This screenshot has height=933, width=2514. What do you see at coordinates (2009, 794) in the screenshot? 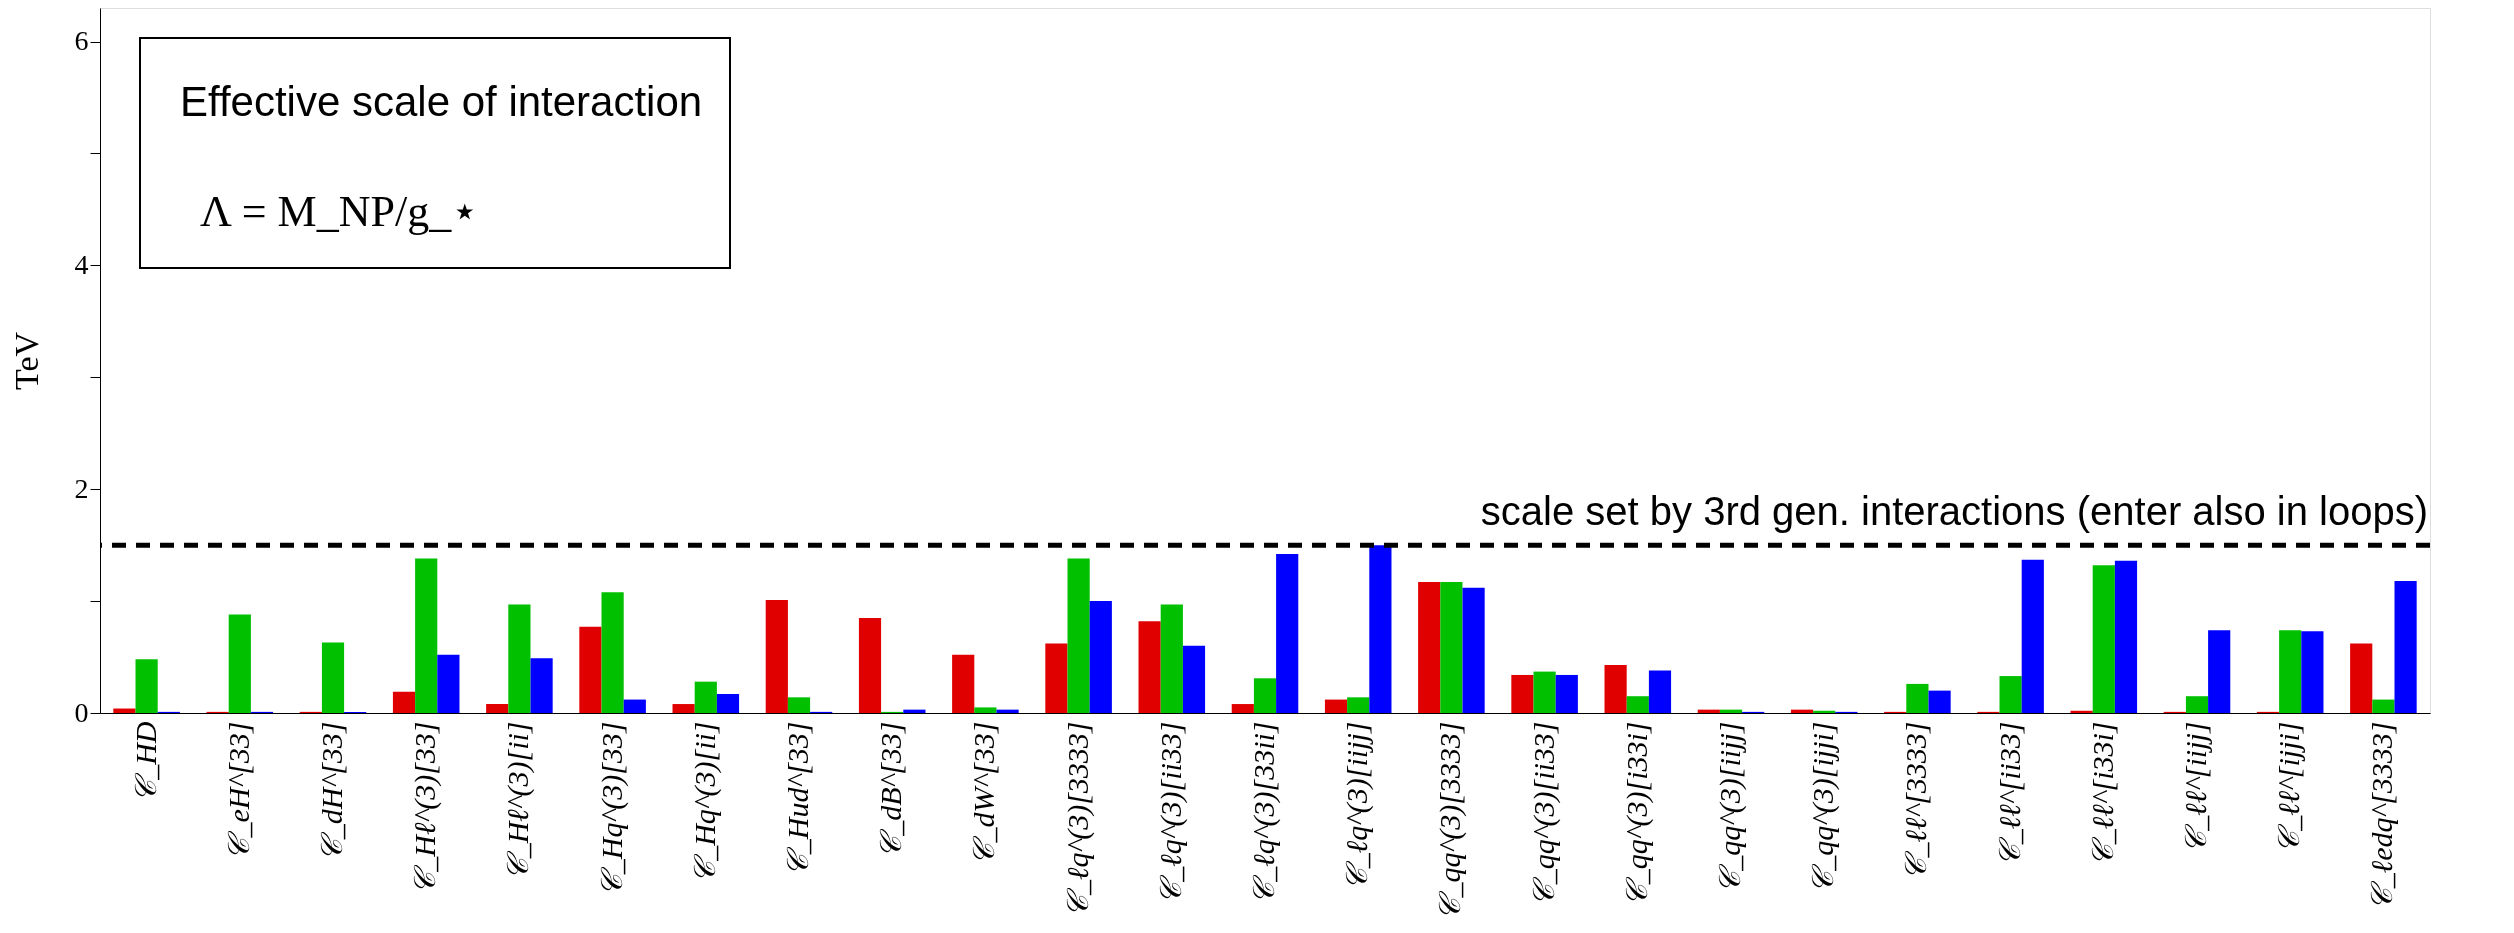
I see `x-tick-label: 𝒞_ℓℓ^[ii33]` at bounding box center [2009, 794].